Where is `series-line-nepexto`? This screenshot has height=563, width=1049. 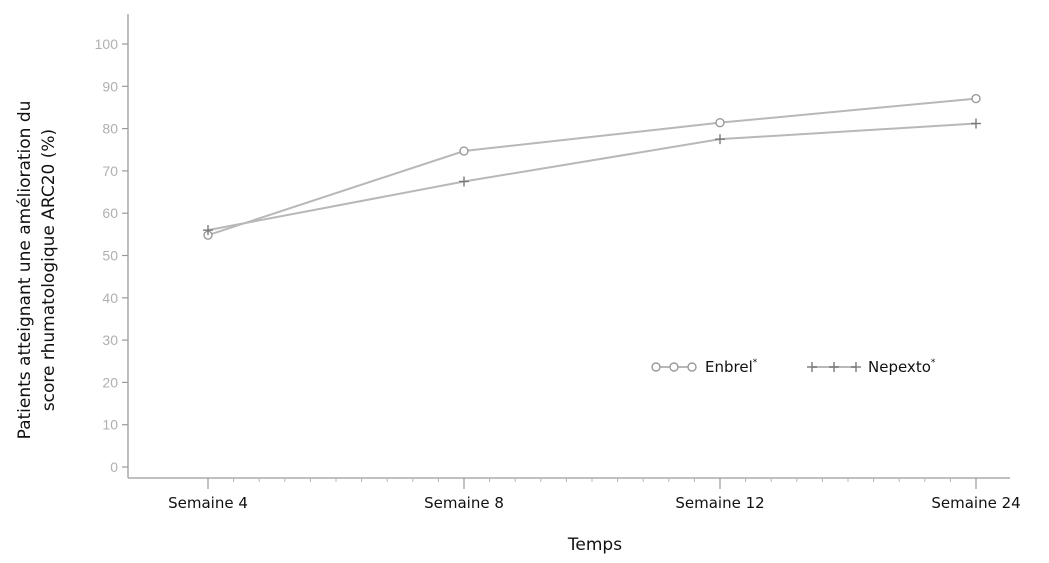 series-line-nepexto is located at coordinates (592, 177).